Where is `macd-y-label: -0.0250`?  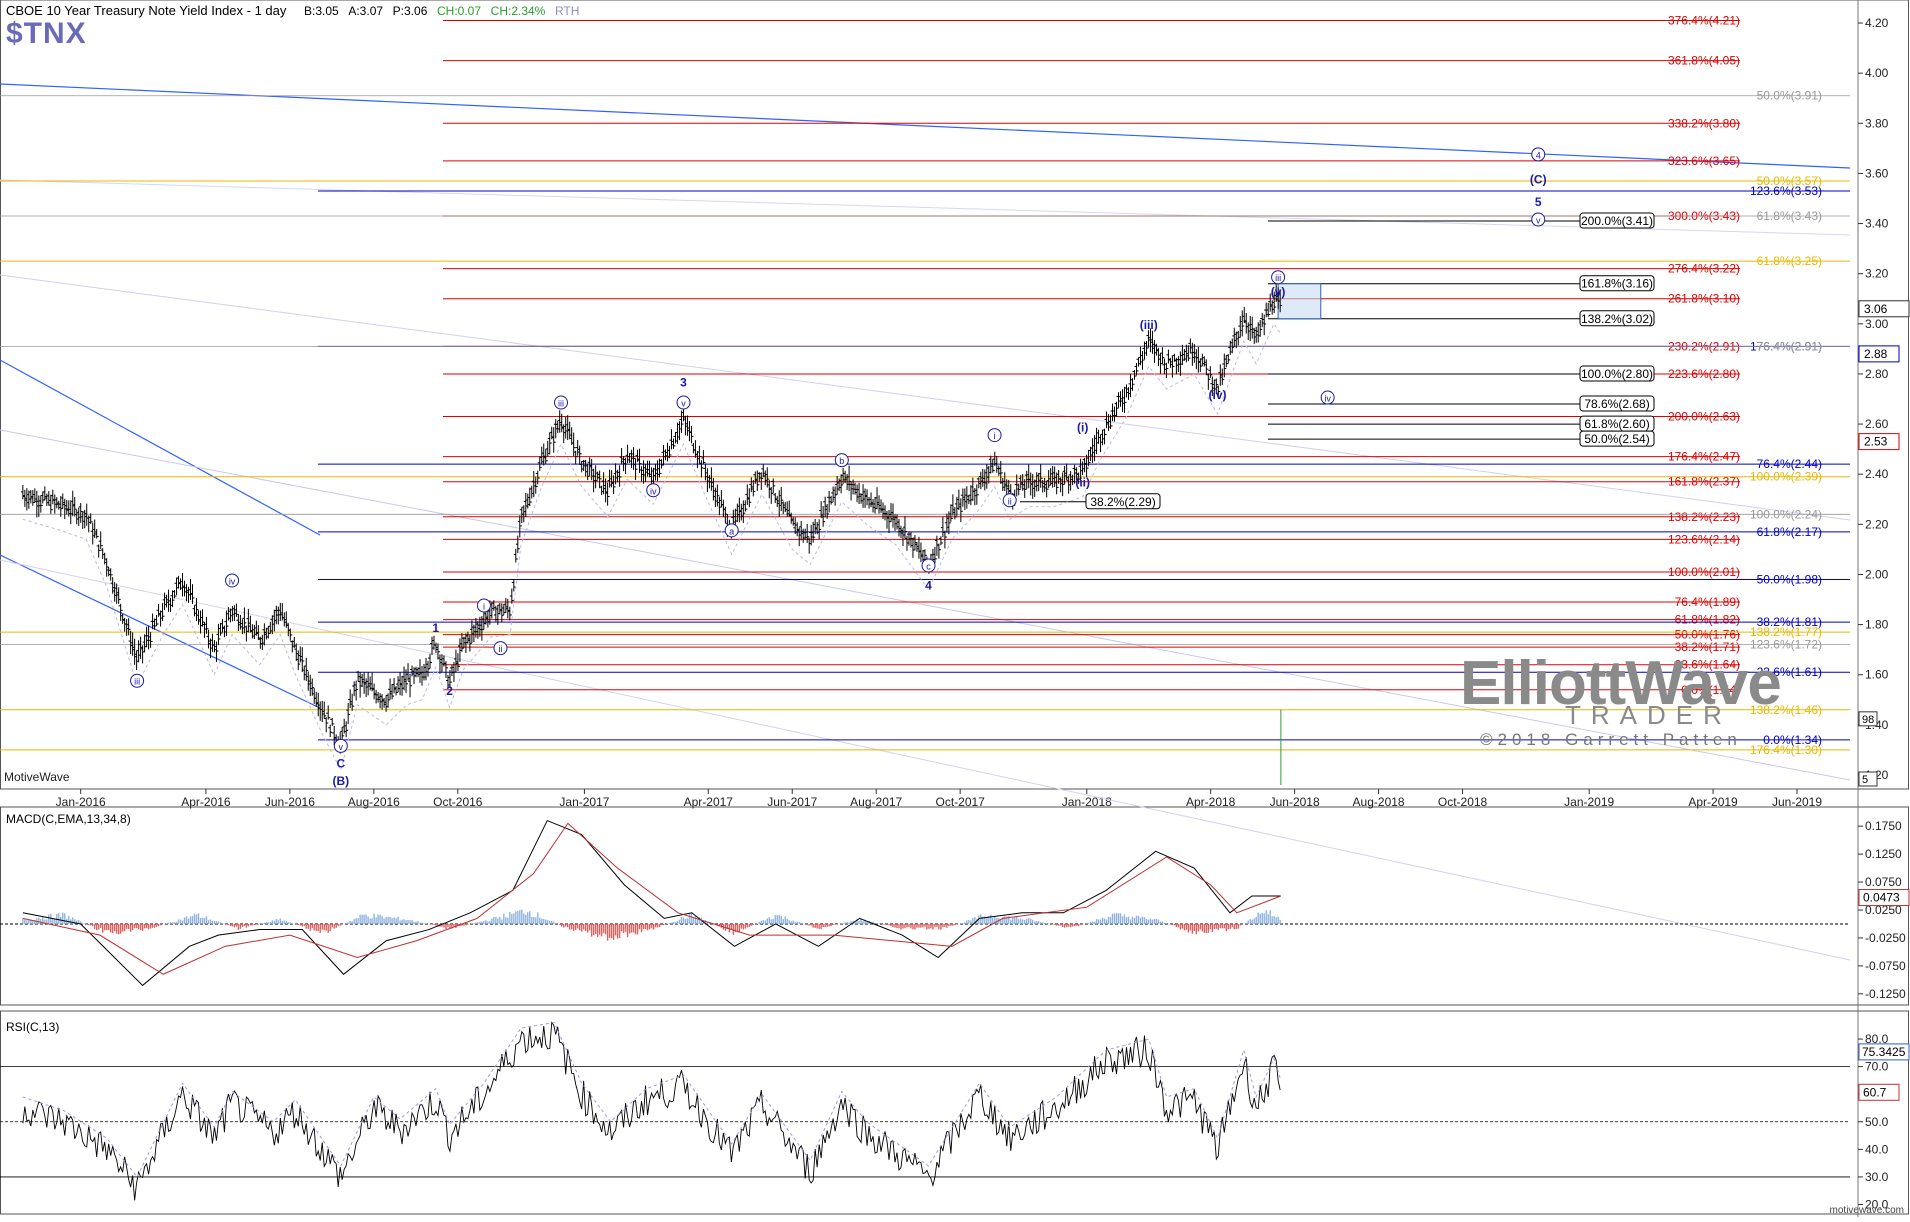
macd-y-label: -0.0250 is located at coordinates (1885, 938).